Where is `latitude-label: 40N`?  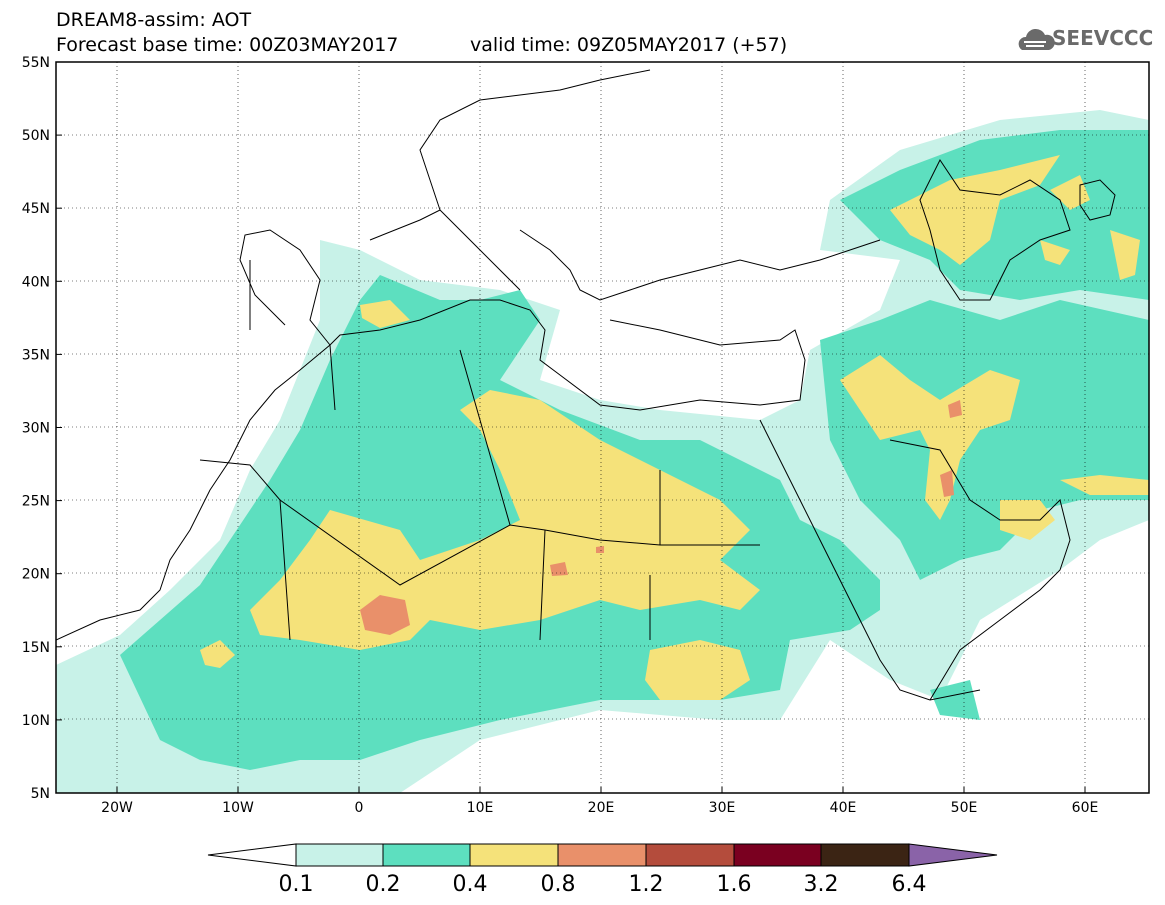 latitude-label: 40N is located at coordinates (36, 282).